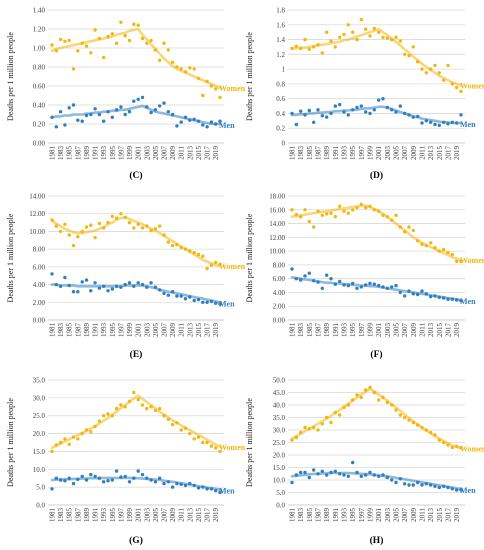 Image resolution: width=484 pixels, height=550 pixels. I want to click on x-tick-label: 1981, so click(293, 153).